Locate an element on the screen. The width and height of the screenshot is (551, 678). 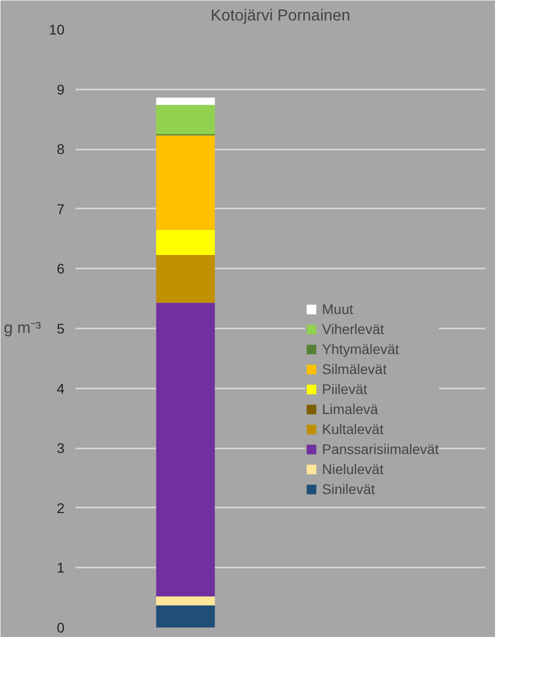
legend-label: Panssarisiimalevät is located at coordinates (380, 449).